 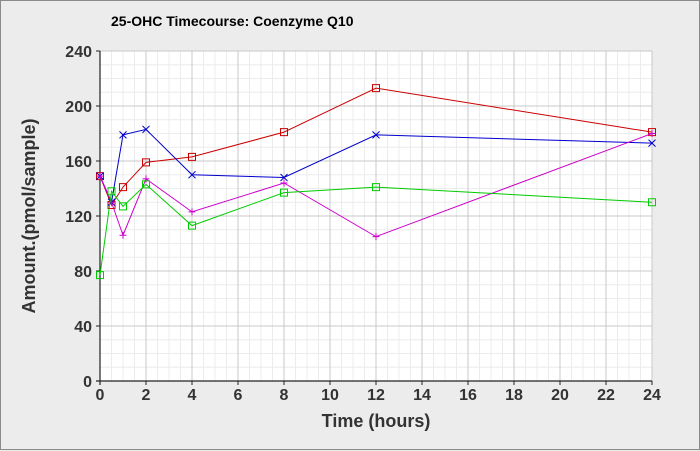 I want to click on x-tick-label: 12, so click(x=376, y=395).